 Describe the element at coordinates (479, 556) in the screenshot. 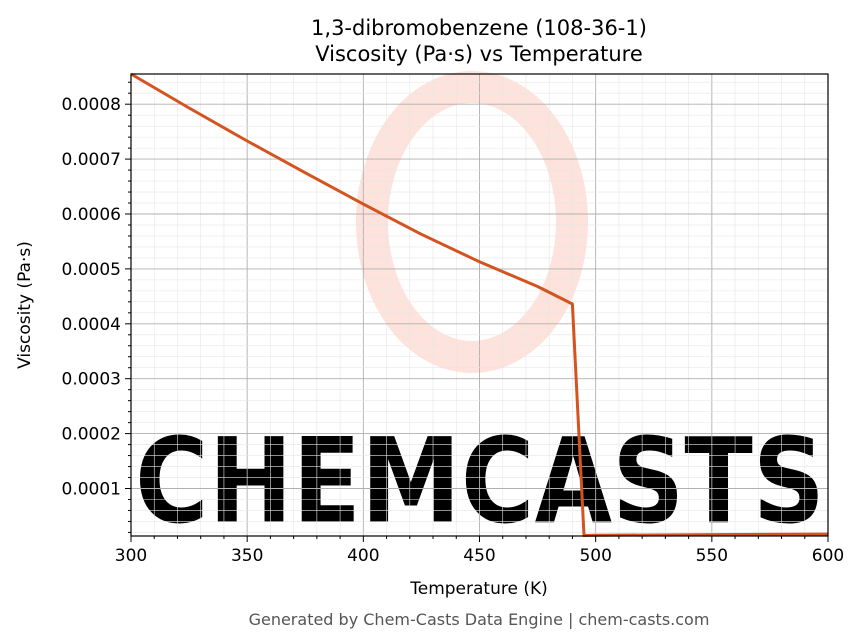

I see `x-tick-label: 450` at that location.